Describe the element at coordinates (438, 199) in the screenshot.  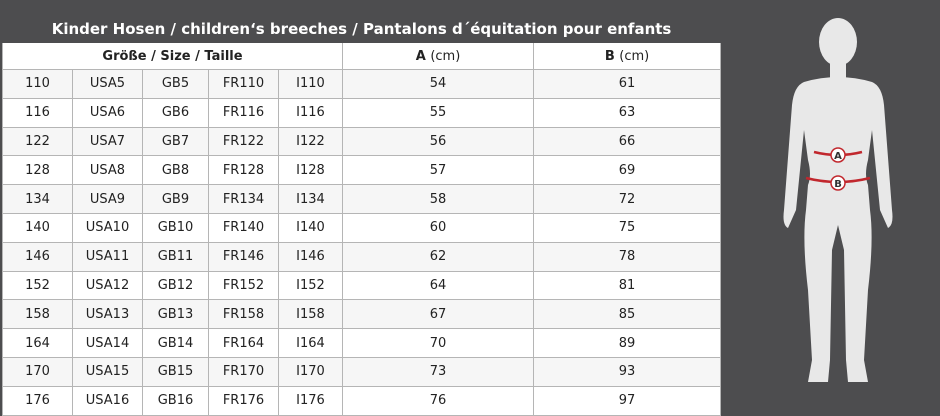
I see `table-cell: 58` at that location.